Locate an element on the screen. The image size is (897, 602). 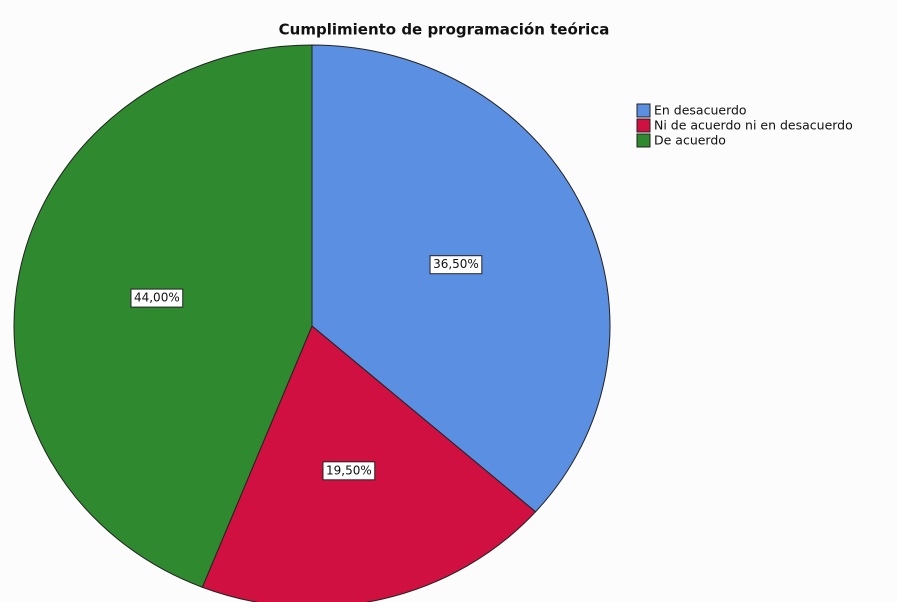
value-label: 19,50% is located at coordinates (349, 470).